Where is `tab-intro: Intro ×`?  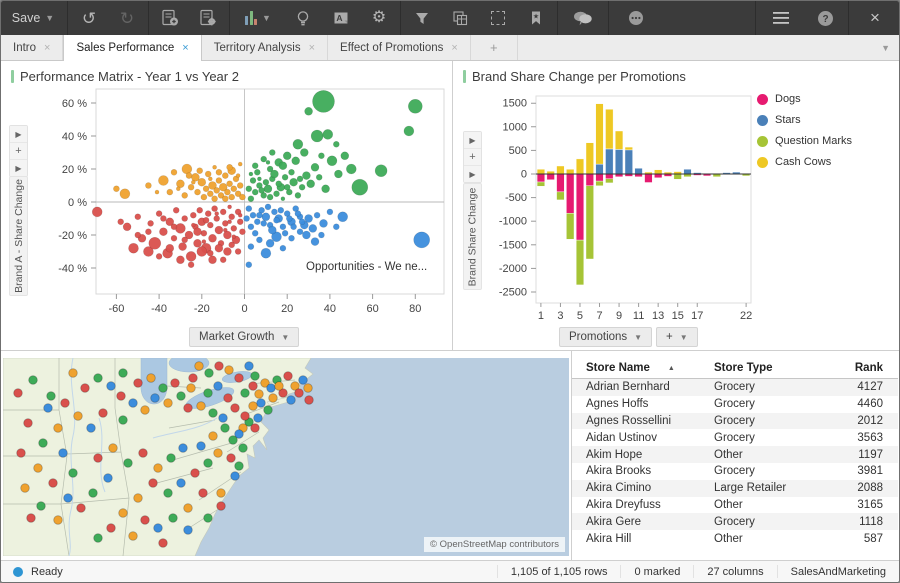
tab-intro: Intro × is located at coordinates (32, 47).